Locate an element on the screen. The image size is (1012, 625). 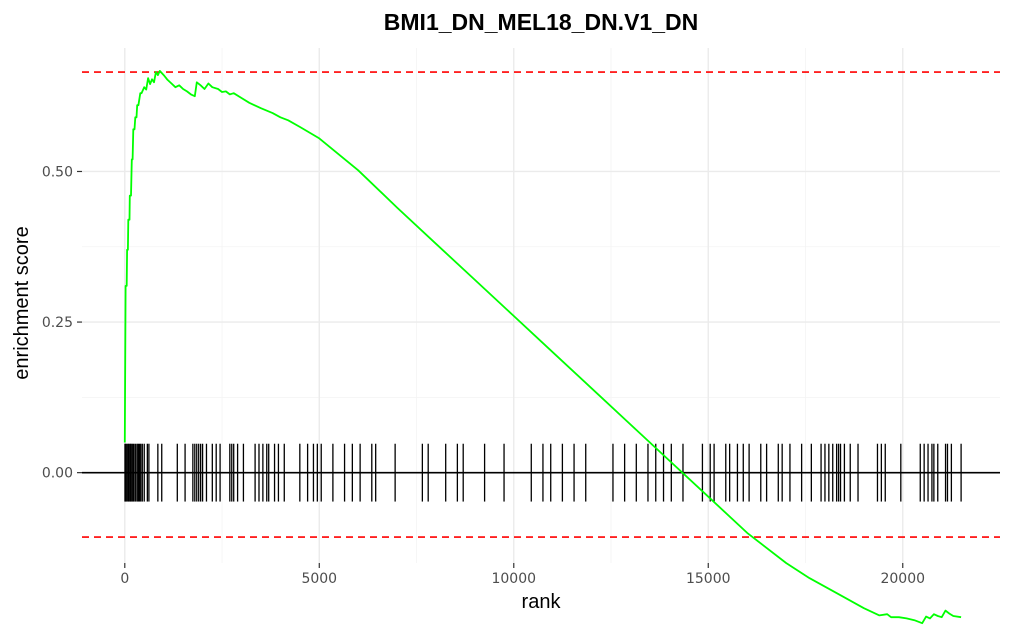
x-tick-label: 10000 is located at coordinates (513, 579).